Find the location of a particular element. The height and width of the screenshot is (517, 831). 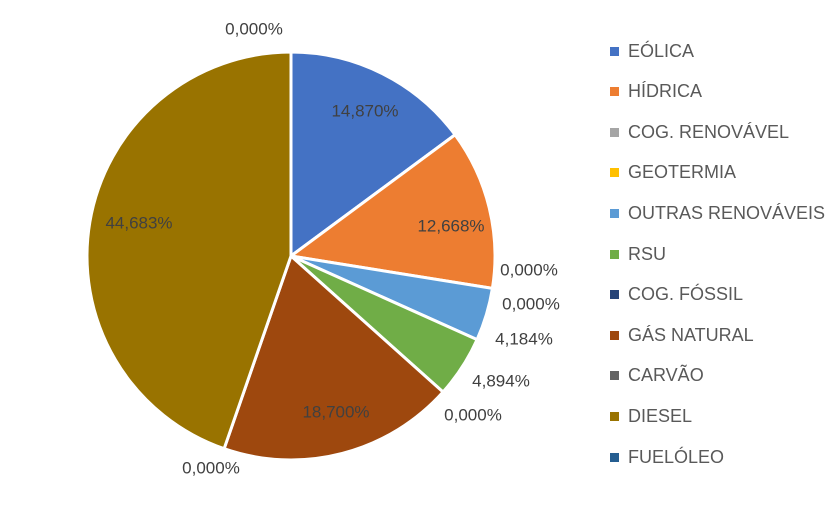

pie-slice-gás-natural is located at coordinates (334, 357).